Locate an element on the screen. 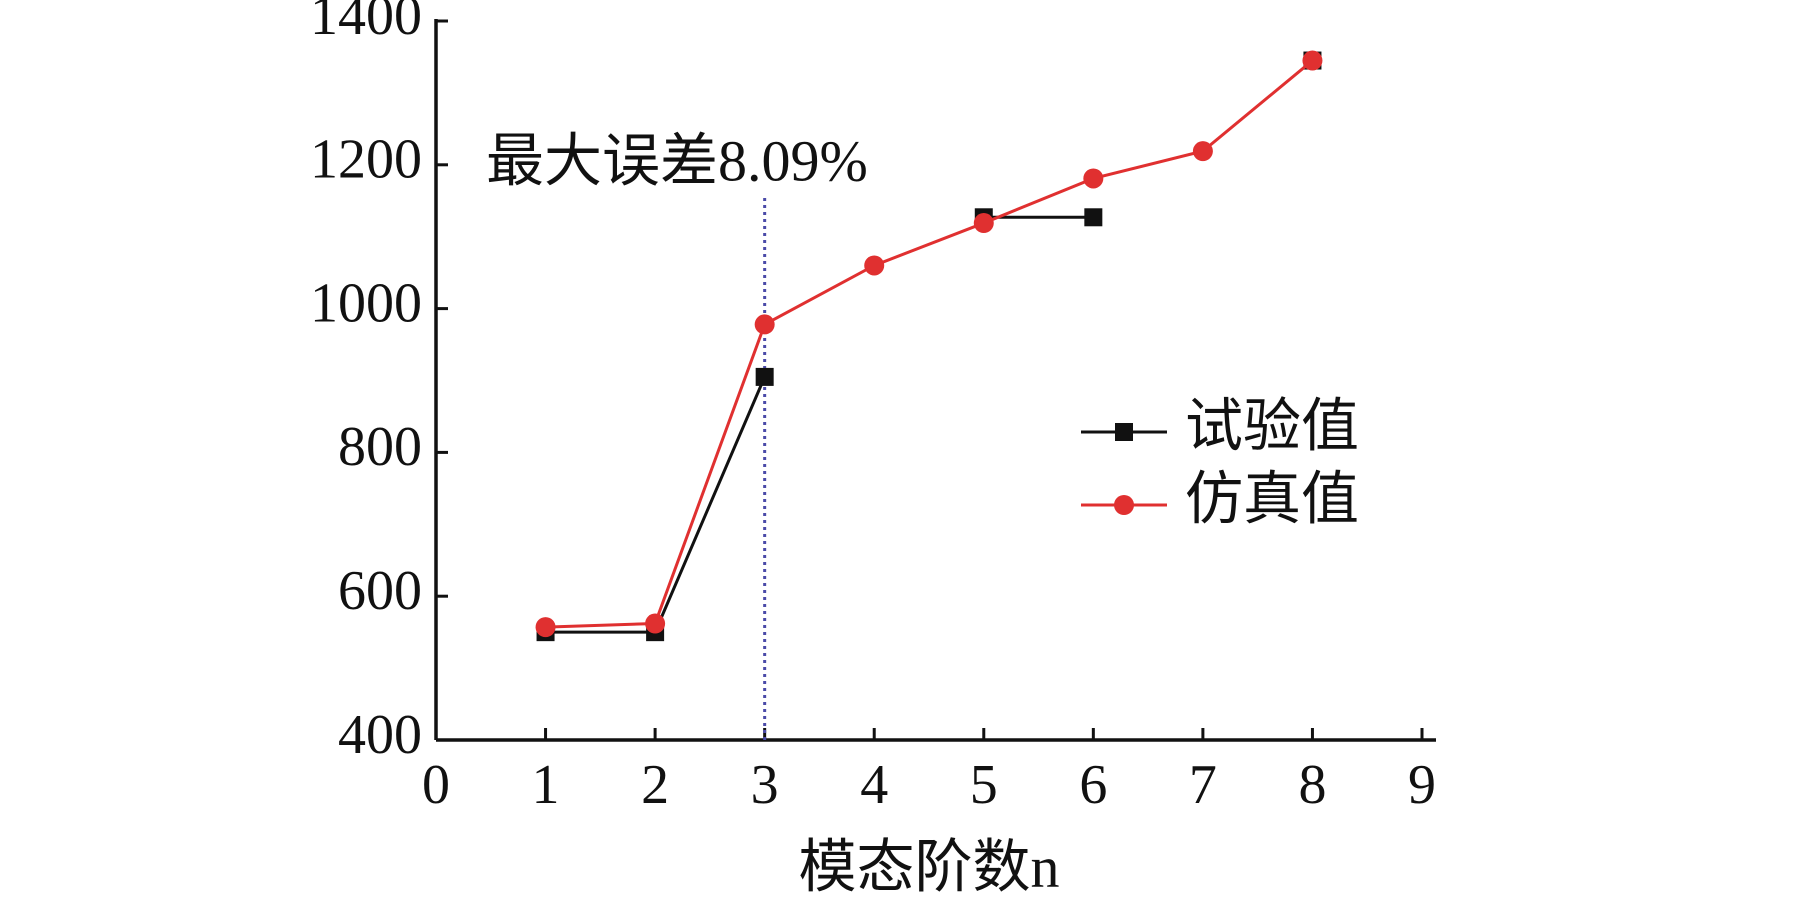 Image resolution: width=1819 pixels, height=898 pixels. y-tick-label: 1200 is located at coordinates (366, 160).